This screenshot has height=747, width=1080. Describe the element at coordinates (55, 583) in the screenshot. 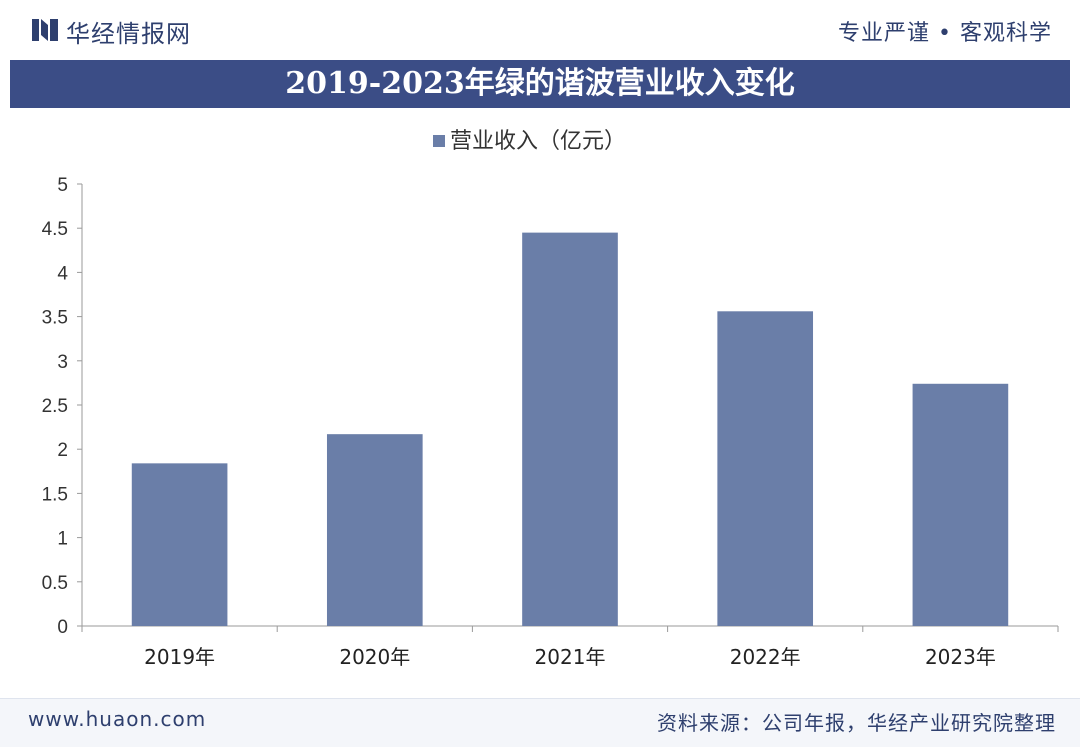

I see `y-tick-label: 0.5` at that location.